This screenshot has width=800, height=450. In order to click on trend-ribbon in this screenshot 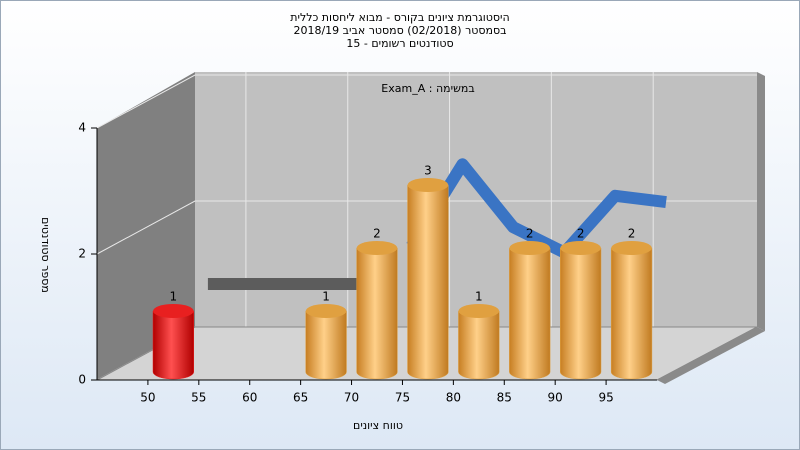, I will do `click(536, 208)`.